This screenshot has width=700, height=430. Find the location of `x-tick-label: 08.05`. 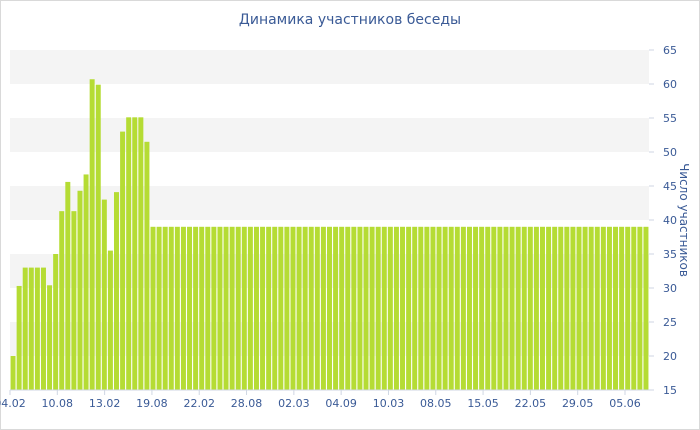

x-tick-label: 08.05 is located at coordinates (436, 403).